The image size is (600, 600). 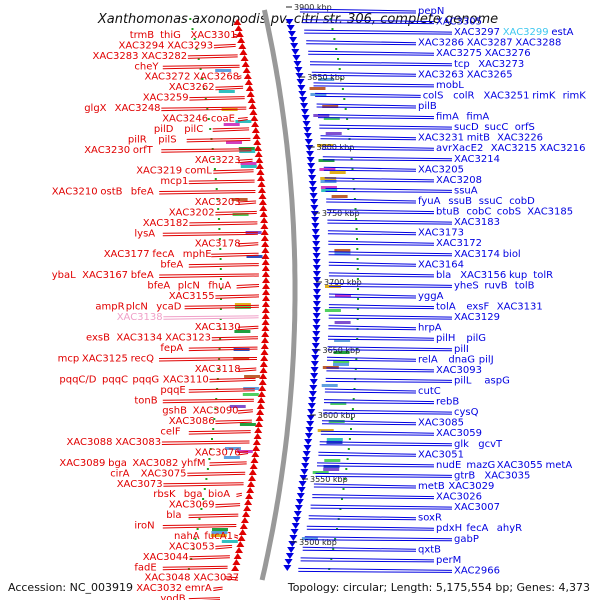 What do you see at coordinates (449, 528) in the screenshot?
I see `gene-label: pdxH` at bounding box center [449, 528].